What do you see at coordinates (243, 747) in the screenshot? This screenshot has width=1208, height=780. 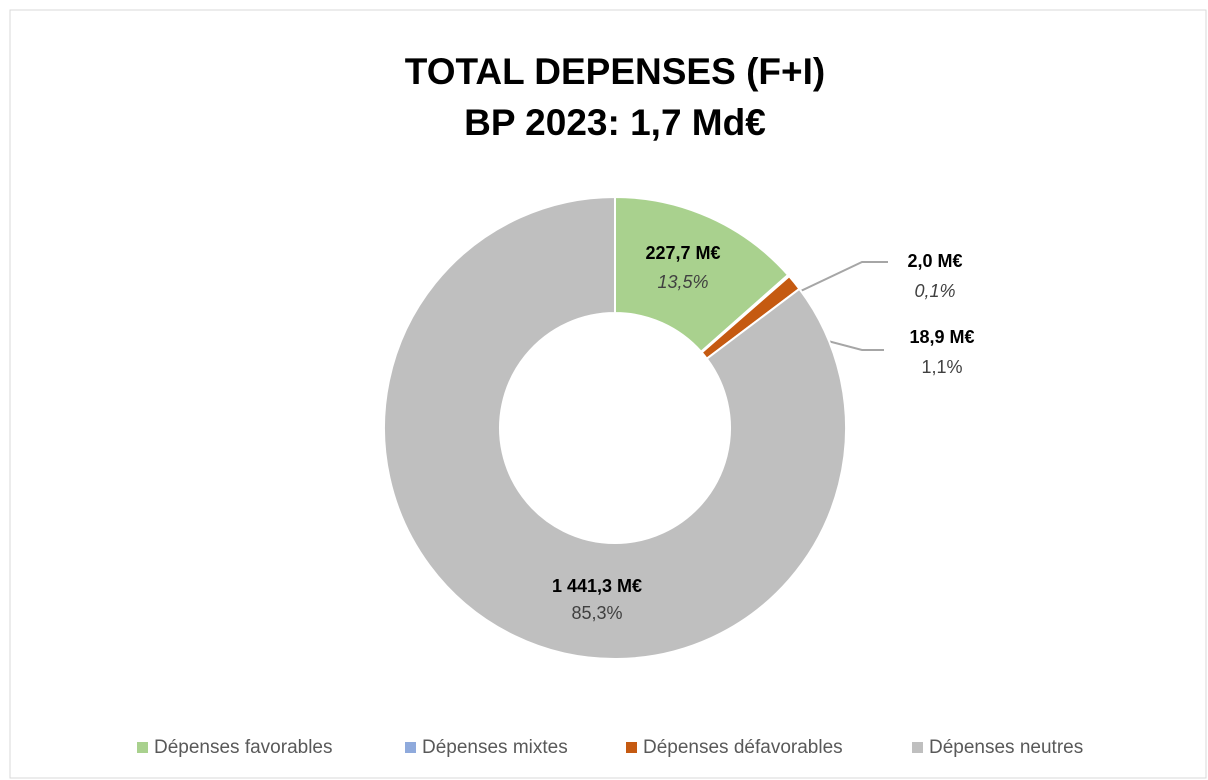 I see `legend-label: Dépenses favorables` at bounding box center [243, 747].